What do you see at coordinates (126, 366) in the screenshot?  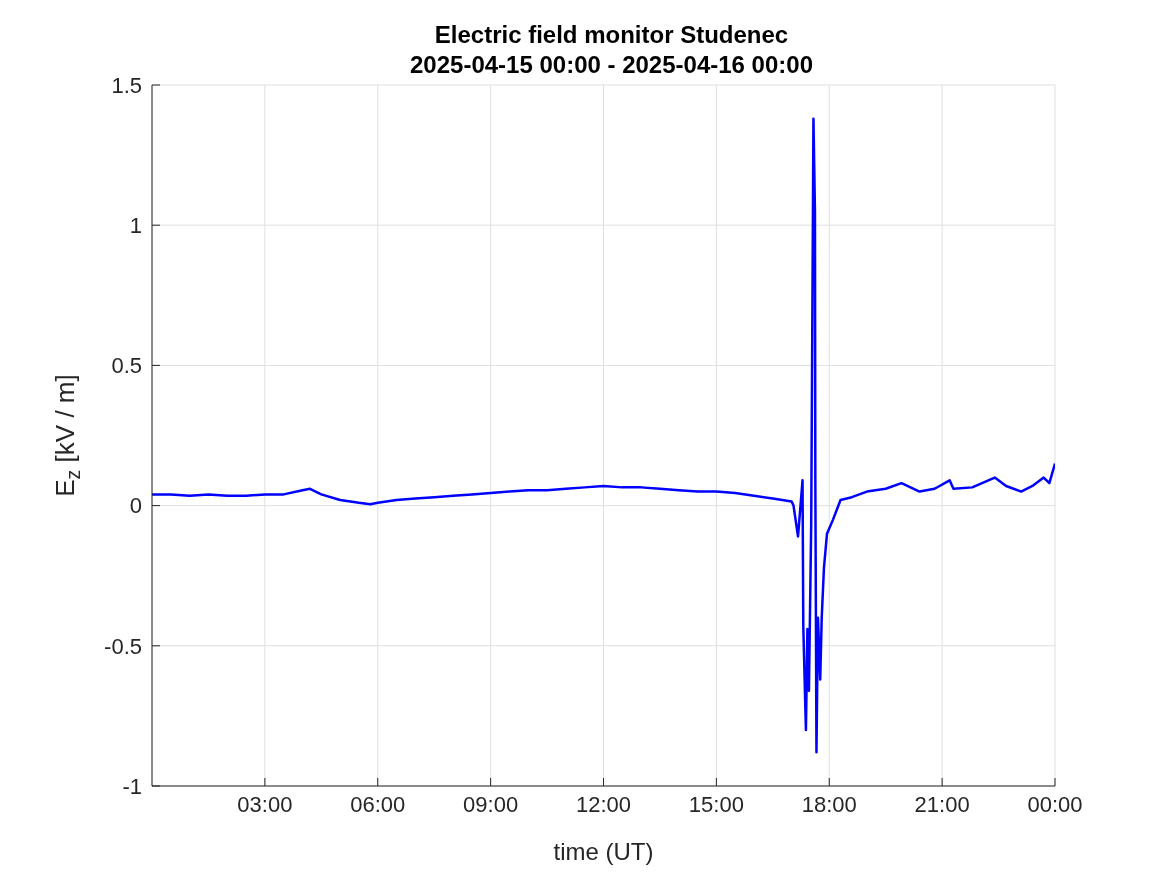 I see `y-tick-label: 0.5` at bounding box center [126, 366].